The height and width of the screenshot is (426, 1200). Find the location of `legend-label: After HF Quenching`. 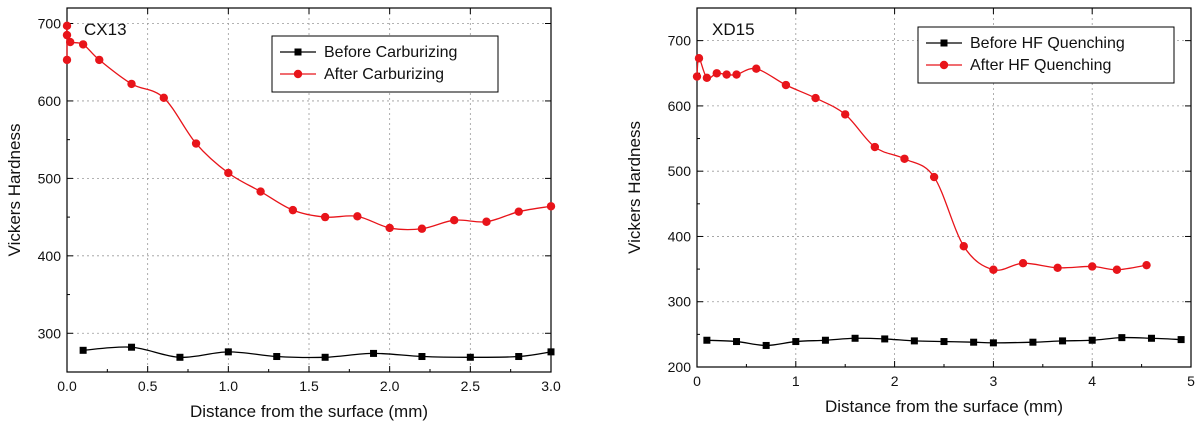

legend-label: After HF Quenching is located at coordinates (1040, 65).